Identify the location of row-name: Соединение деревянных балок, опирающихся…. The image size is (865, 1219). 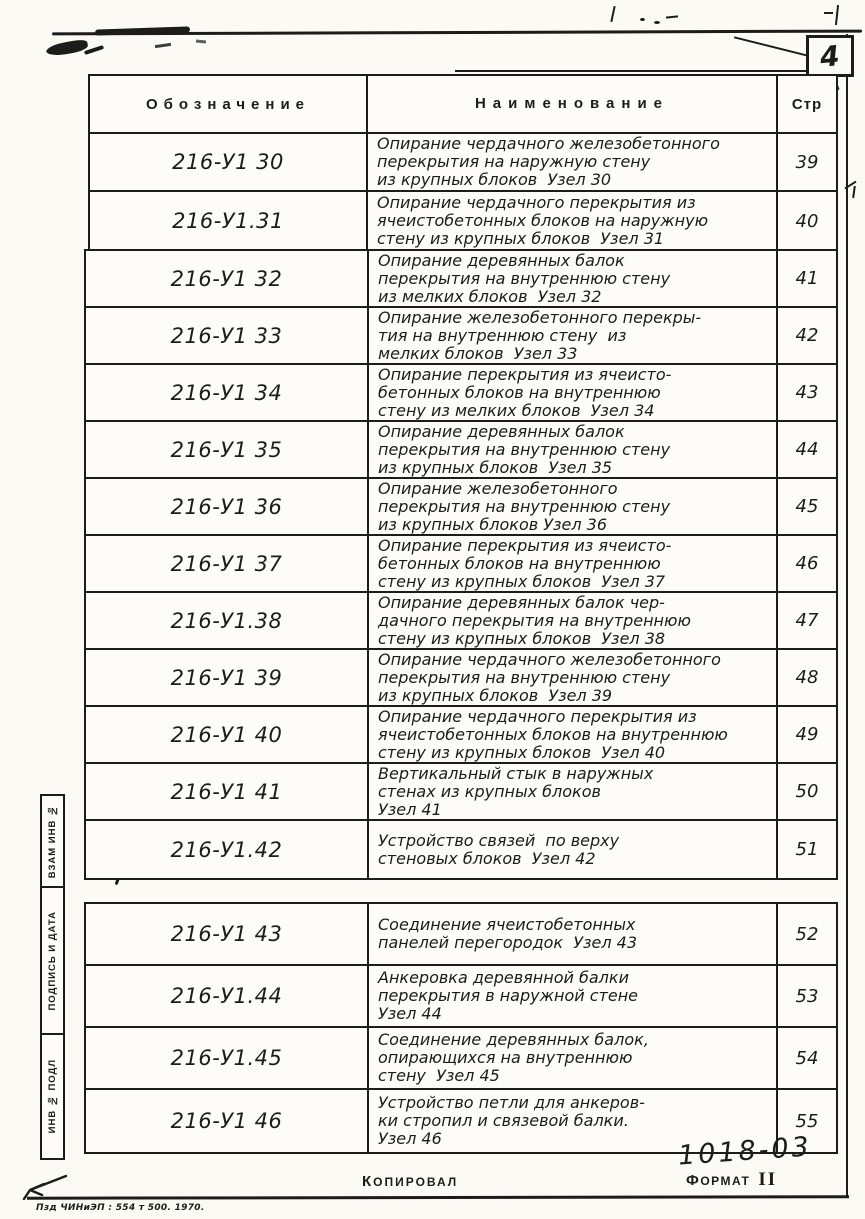
(573, 1058).